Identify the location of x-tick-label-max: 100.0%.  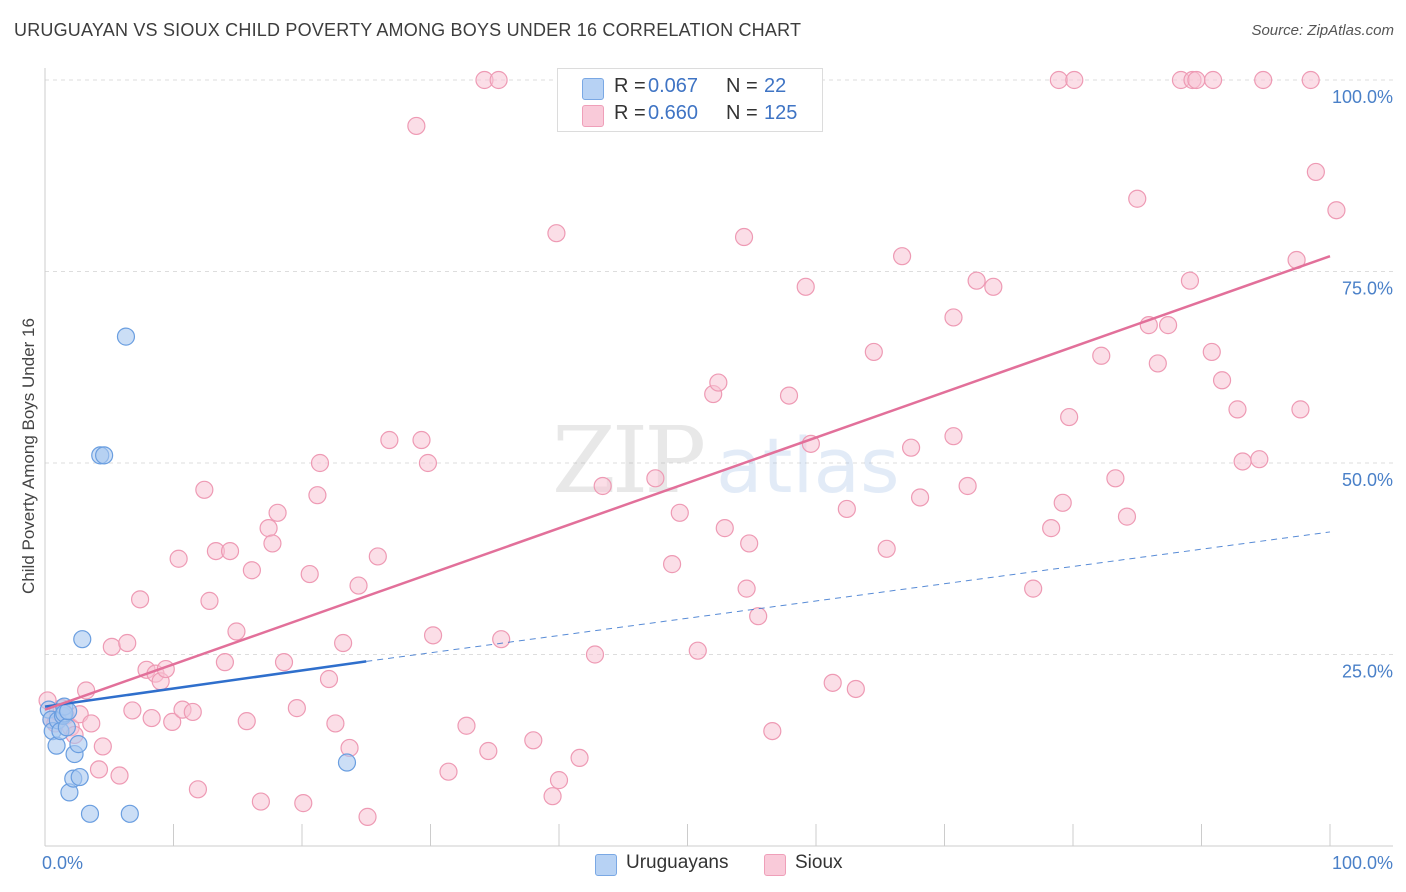
(1362, 863).